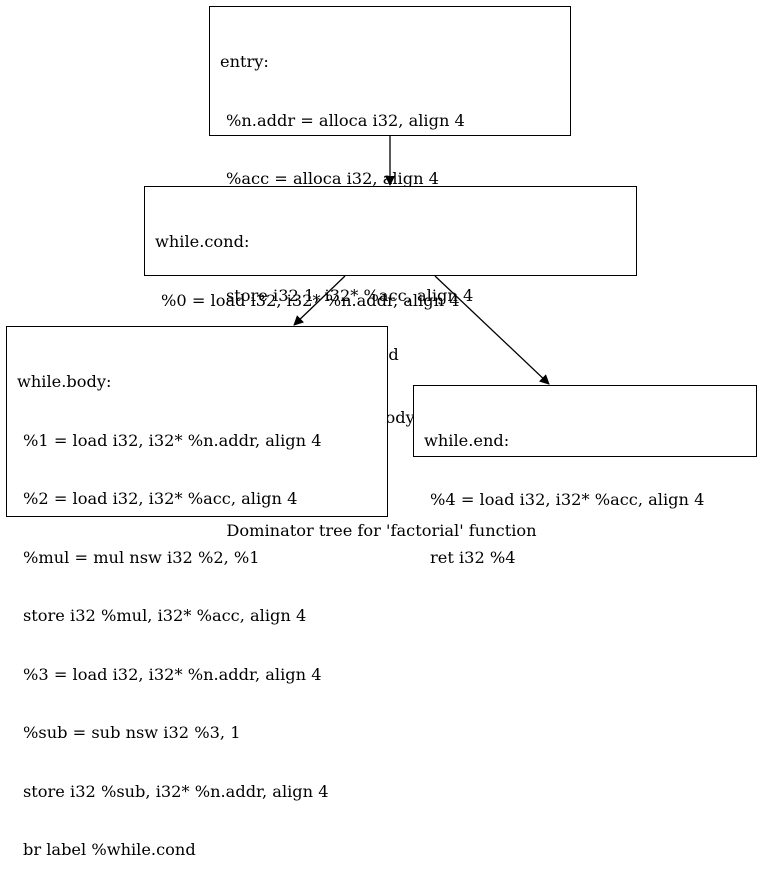 This screenshot has height=879, width=763. What do you see at coordinates (64, 381) in the screenshot?
I see `node-while-body-label: while.body:` at bounding box center [64, 381].